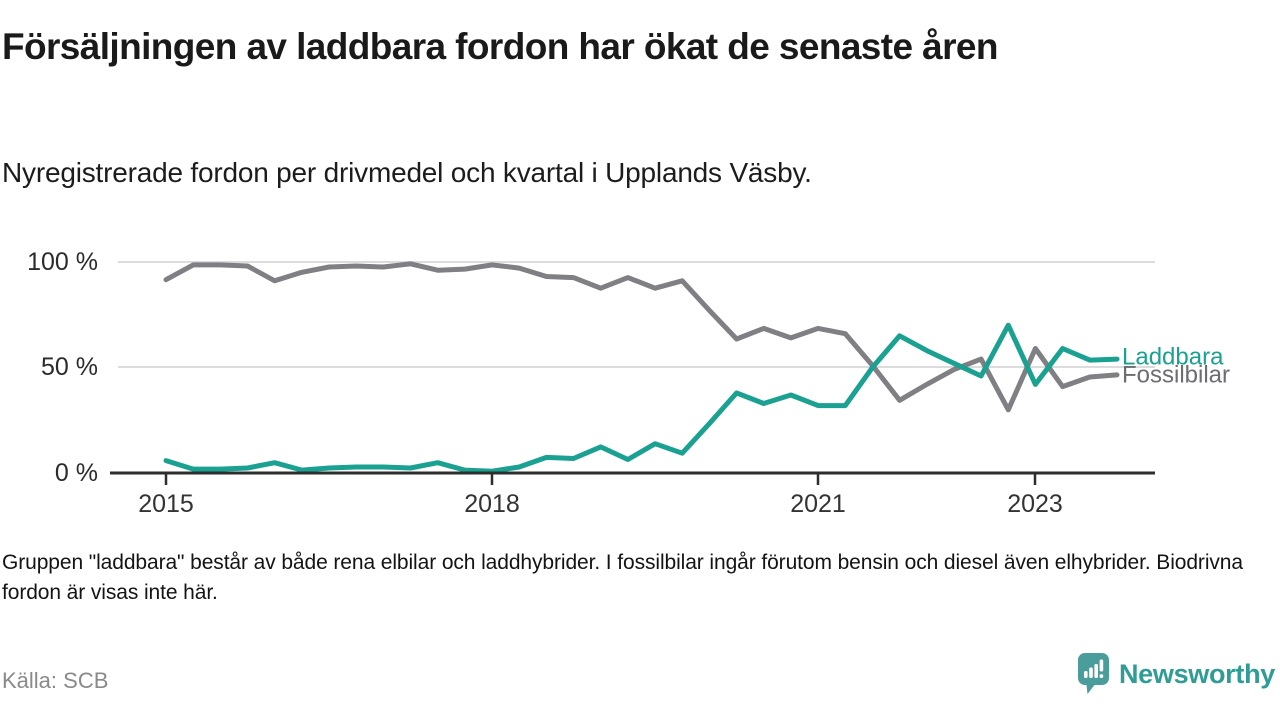 This screenshot has width=1280, height=720. I want to click on series-label-laddbara: Laddbara, so click(1173, 357).